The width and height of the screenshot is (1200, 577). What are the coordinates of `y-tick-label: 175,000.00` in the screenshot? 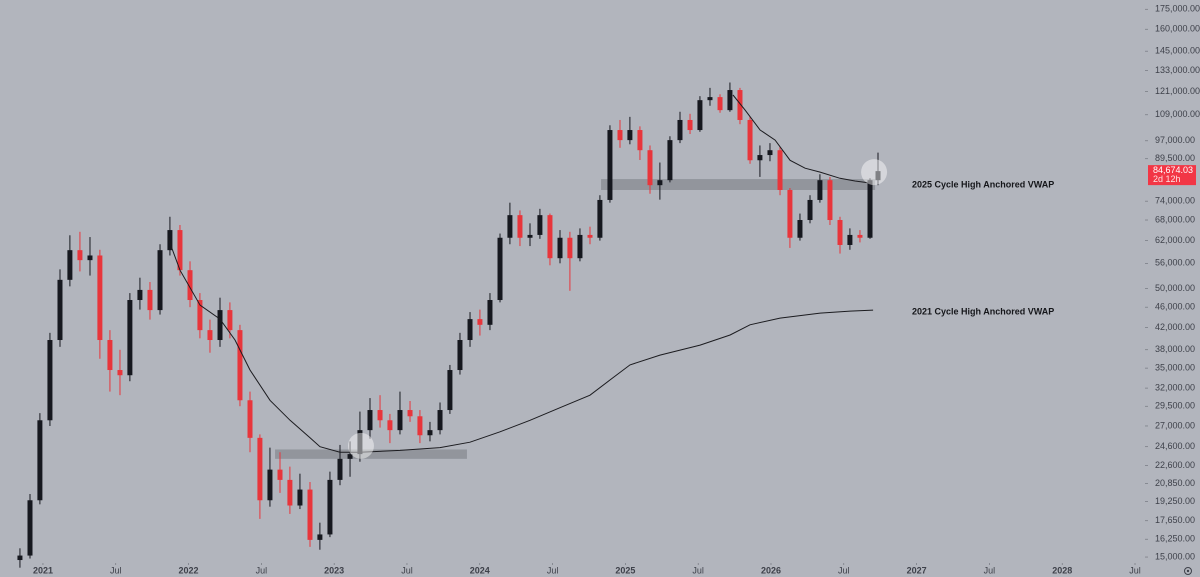 It's located at (1177, 9).